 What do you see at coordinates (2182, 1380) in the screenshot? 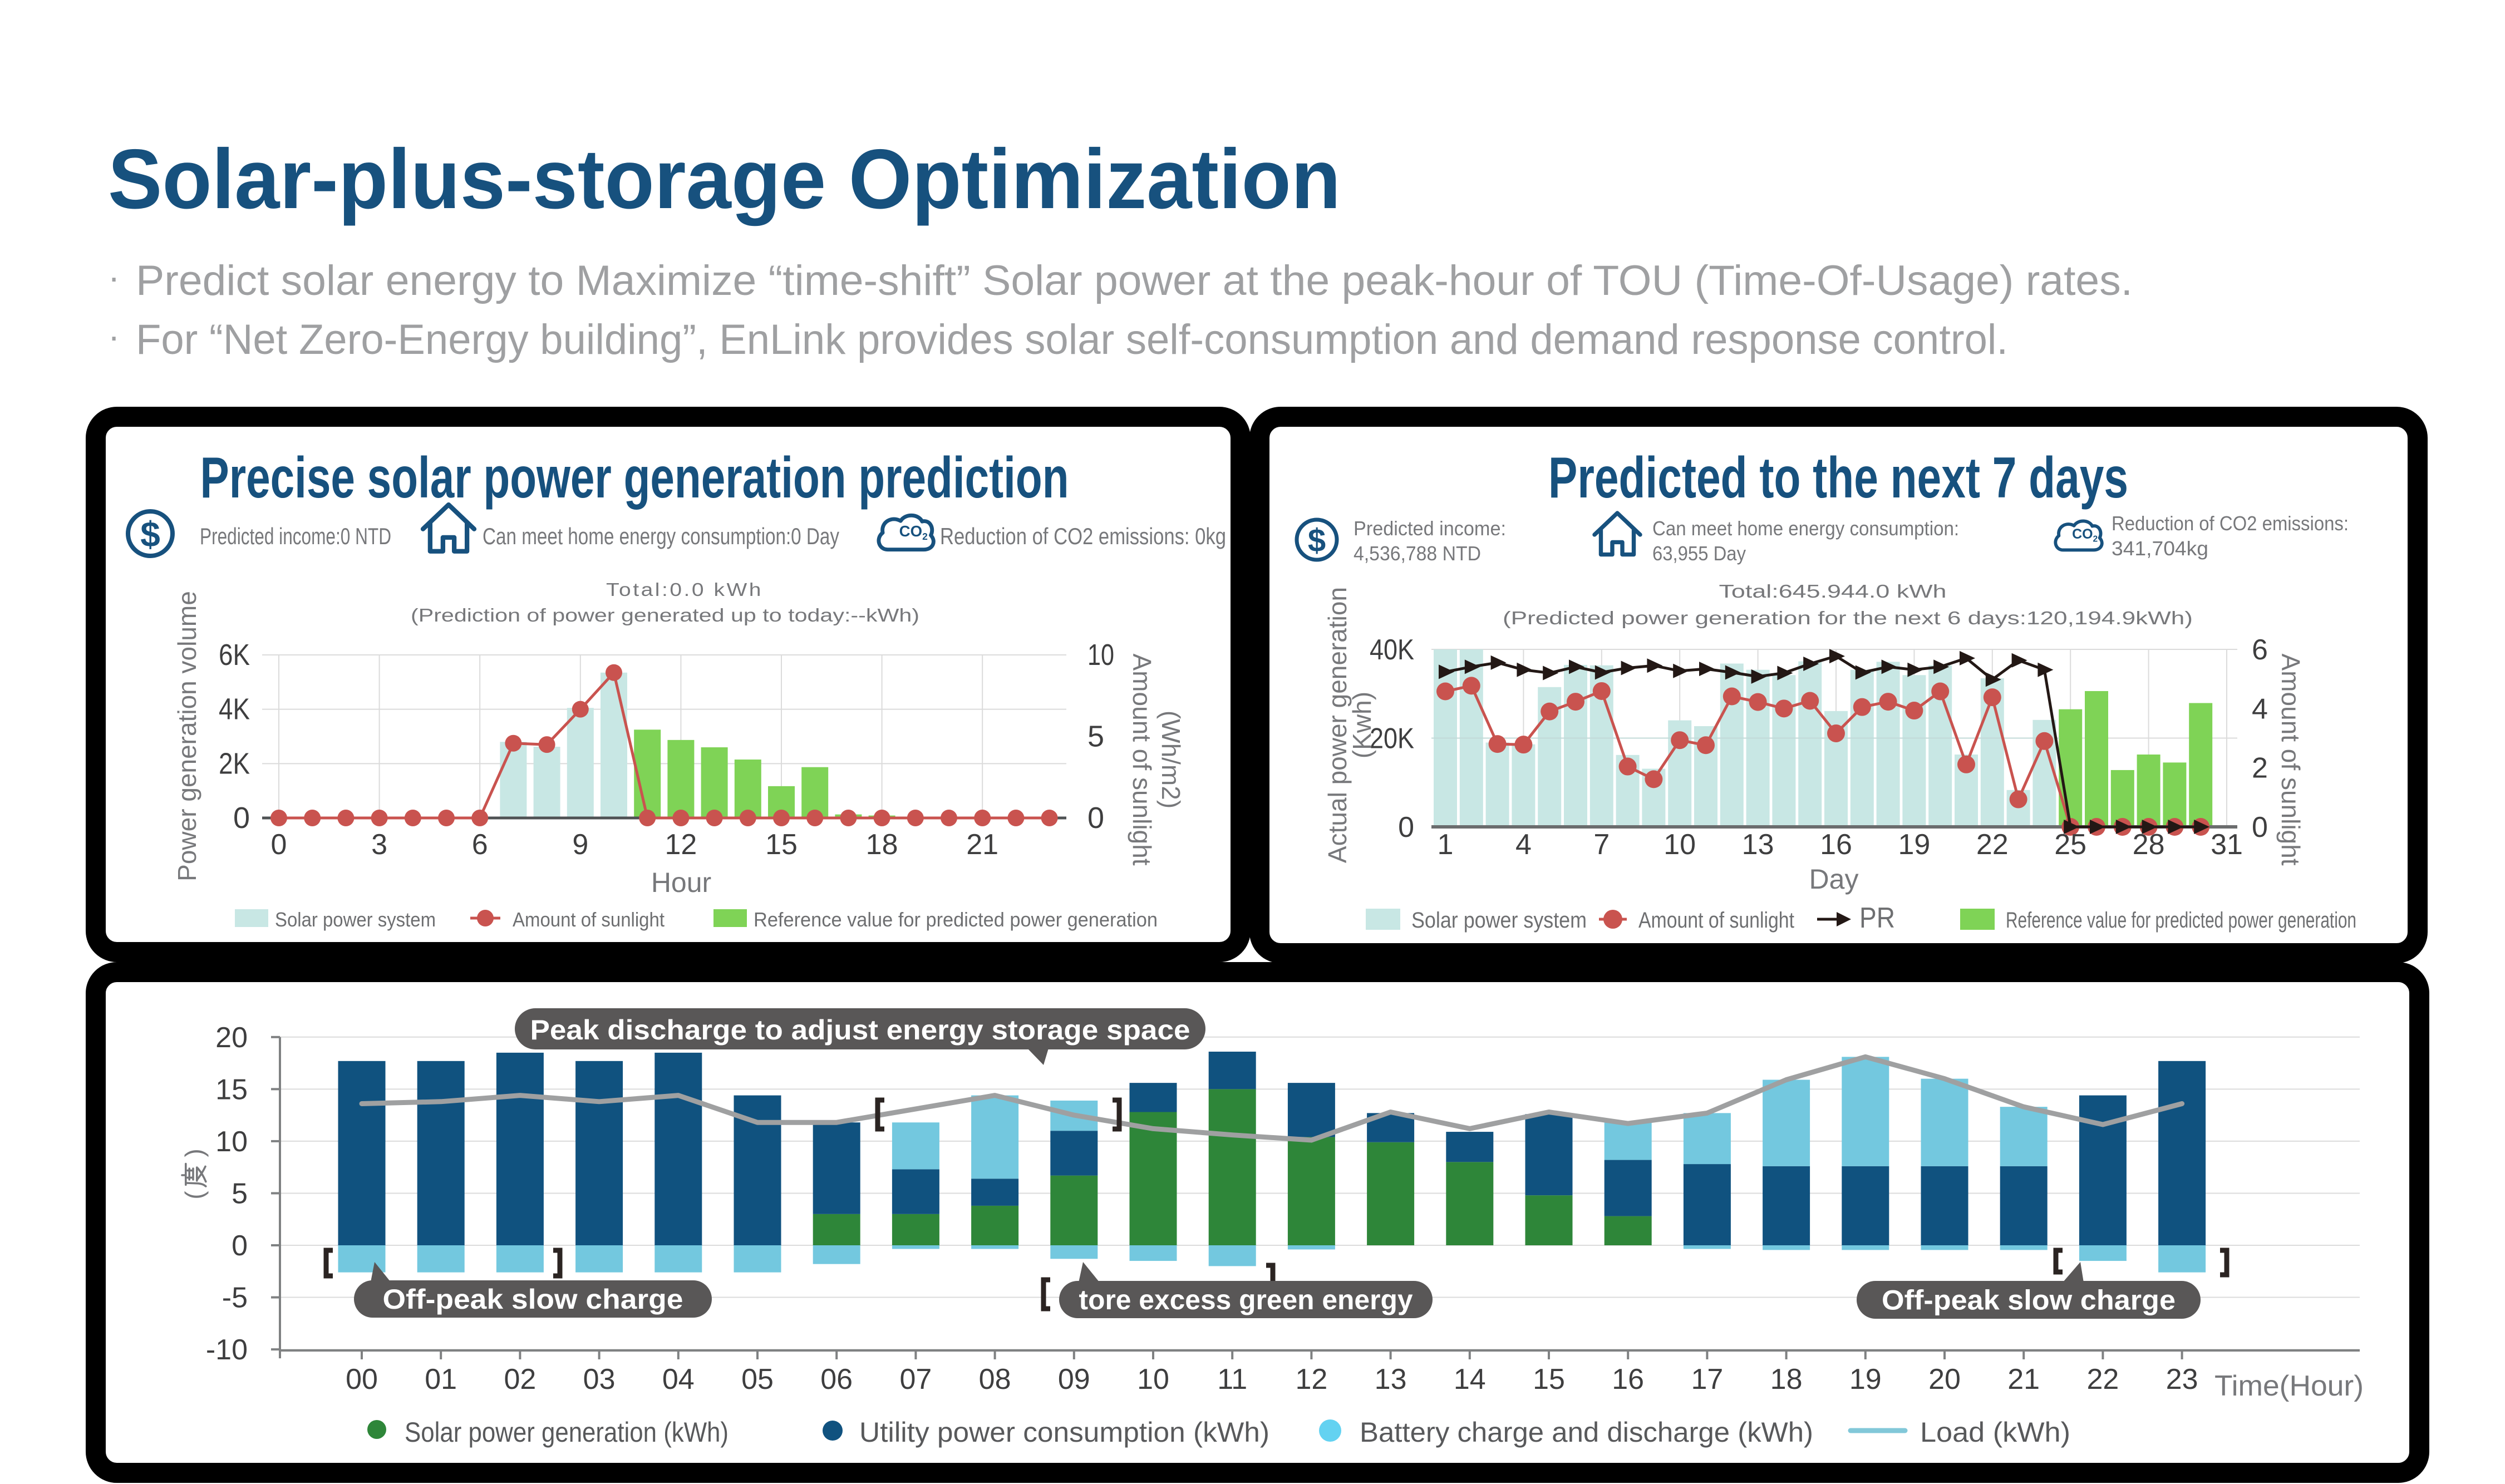
I see `svg-text: 23` at bounding box center [2182, 1380].